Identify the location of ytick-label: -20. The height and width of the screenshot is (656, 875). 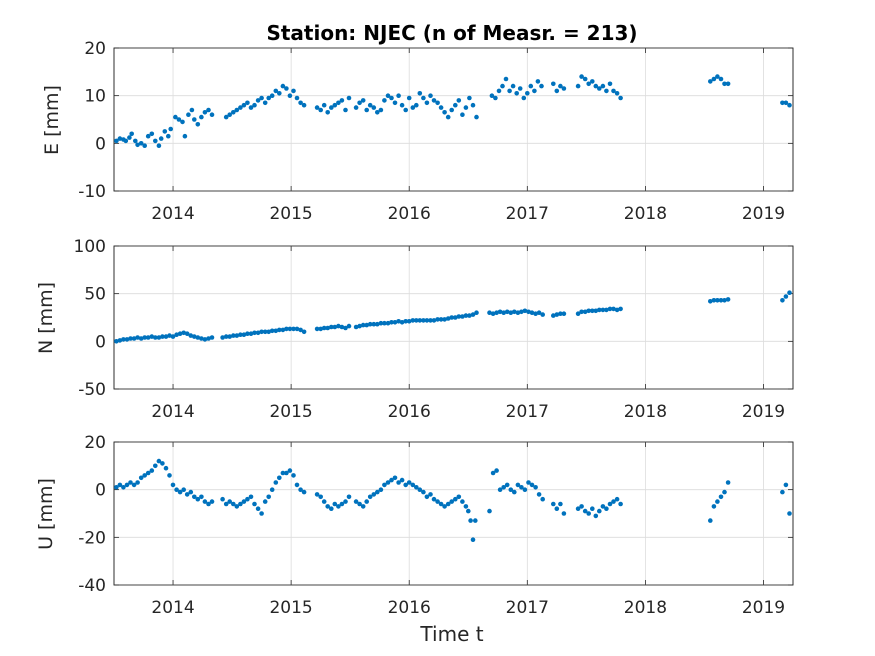
(92, 538).